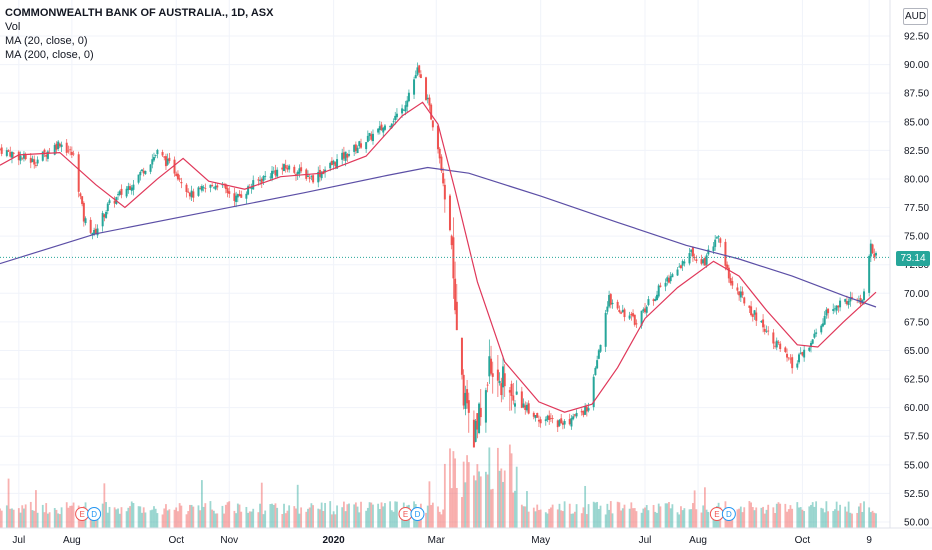  Describe the element at coordinates (913, 258) in the screenshot. I see `last-price-label: 73.14` at that location.